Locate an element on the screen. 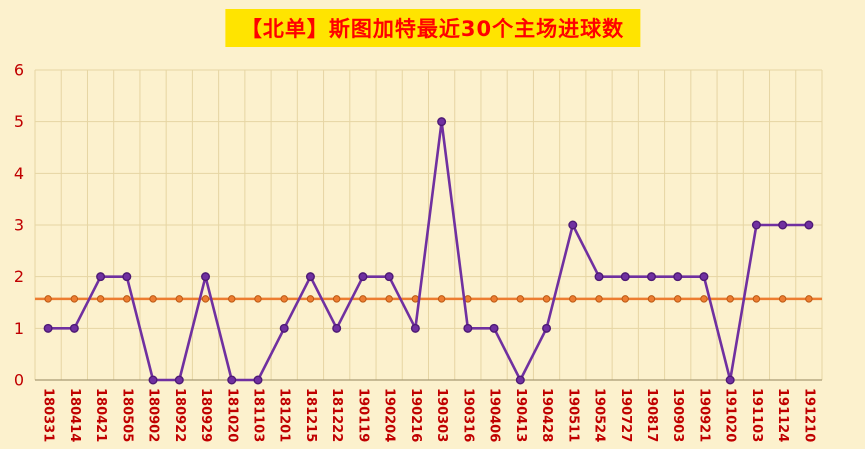  x-tick-label: 180331 is located at coordinates (48, 415).